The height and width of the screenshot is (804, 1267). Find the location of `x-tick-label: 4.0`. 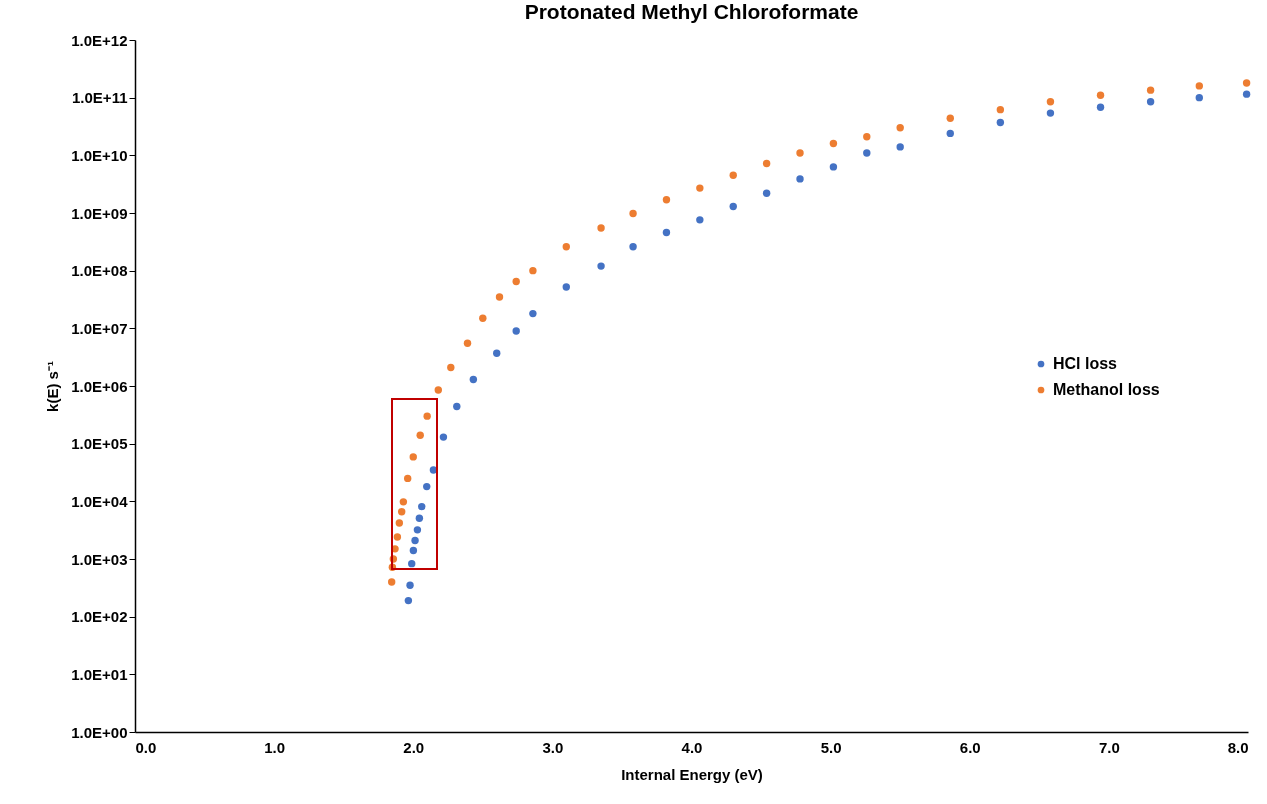

x-tick-label: 4.0 is located at coordinates (692, 747).